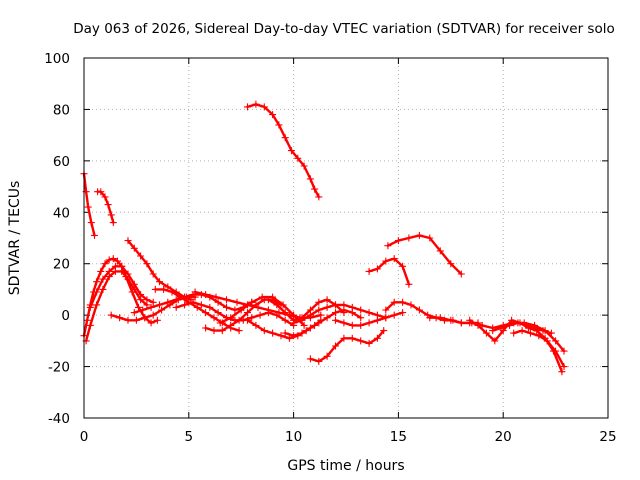  Describe the element at coordinates (607, 437) in the screenshot. I see `x-tick-label: 25` at that location.